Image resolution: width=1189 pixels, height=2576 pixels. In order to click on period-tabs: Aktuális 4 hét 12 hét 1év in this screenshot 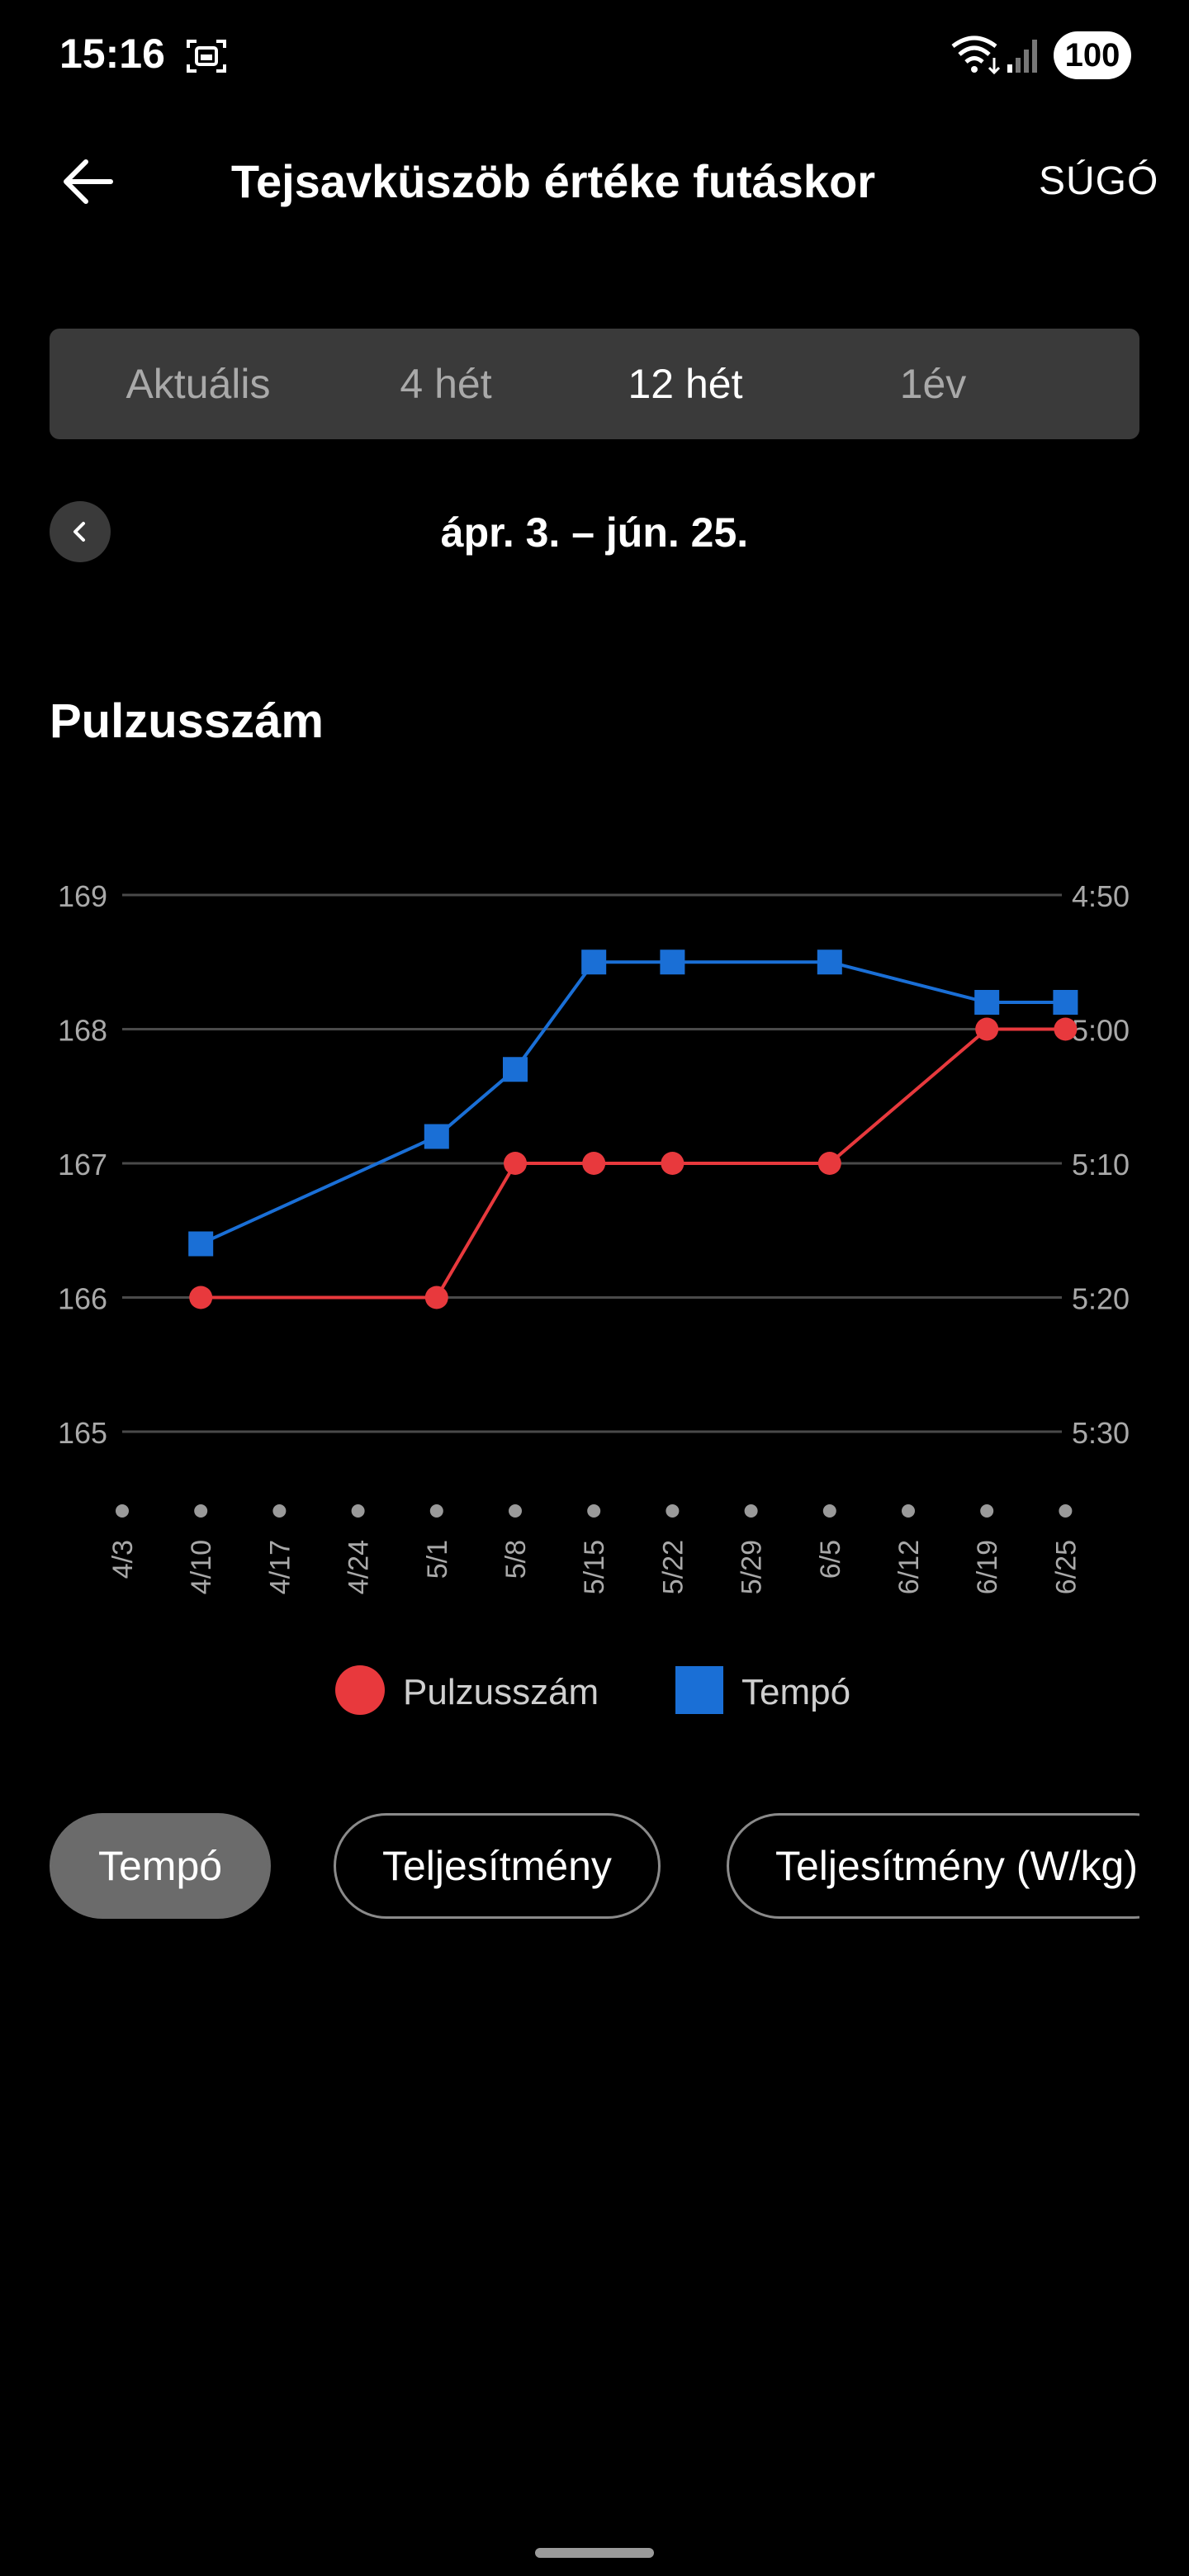, I will do `click(594, 384)`.